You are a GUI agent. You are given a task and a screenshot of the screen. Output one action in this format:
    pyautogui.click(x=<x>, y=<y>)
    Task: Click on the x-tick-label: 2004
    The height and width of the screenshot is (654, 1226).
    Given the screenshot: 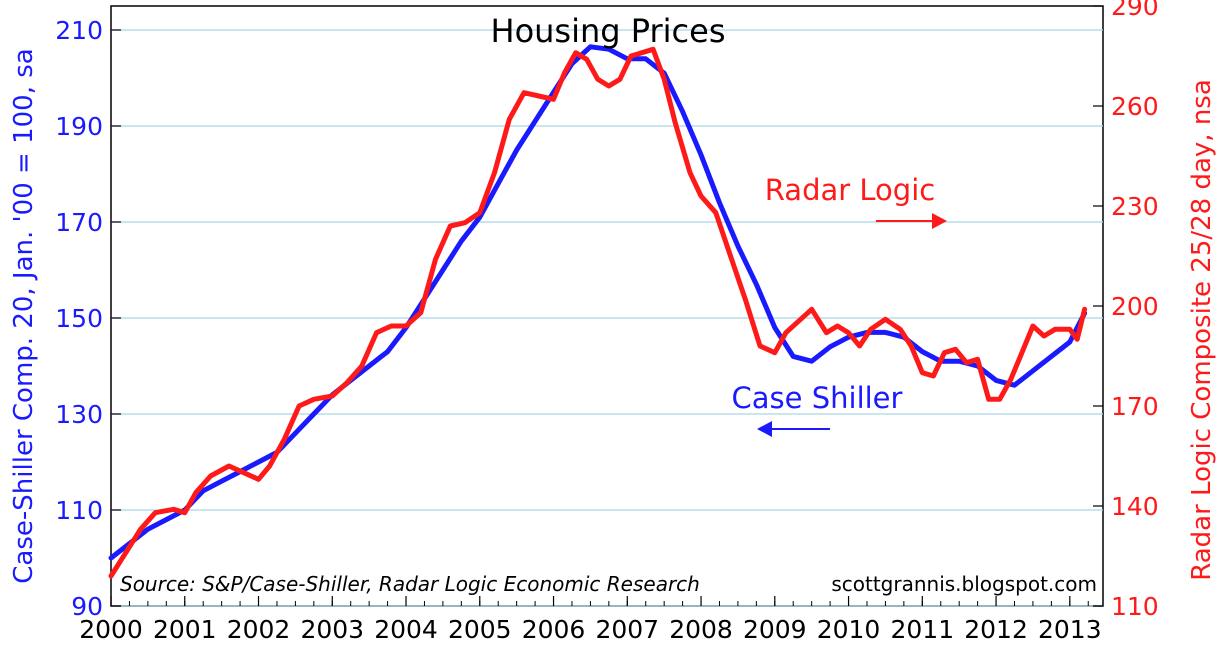 What is the action you would take?
    pyautogui.click(x=406, y=629)
    